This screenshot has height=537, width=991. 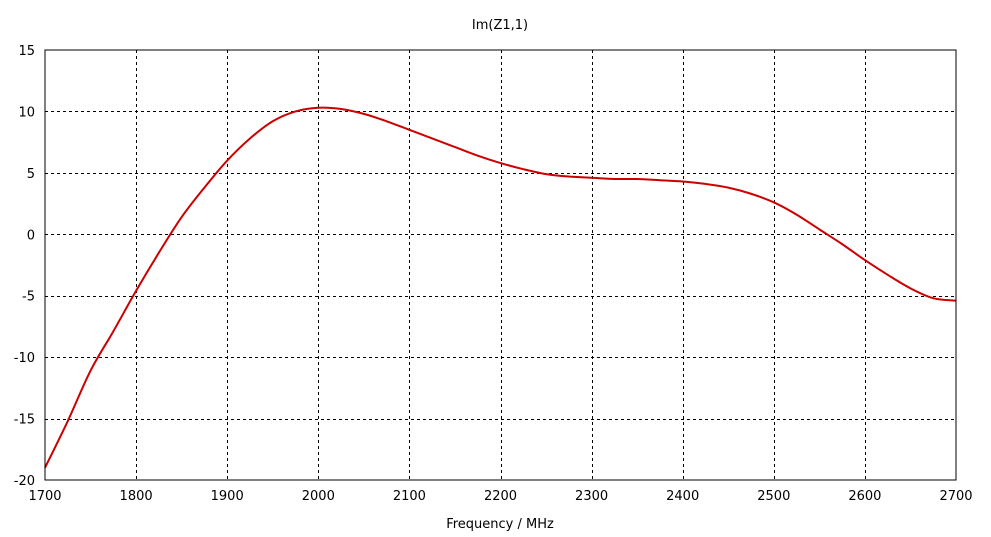 What do you see at coordinates (24, 266) in the screenshot?
I see `y-tick-labels: -20 -15 -10 -5 0 5 10 15` at bounding box center [24, 266].